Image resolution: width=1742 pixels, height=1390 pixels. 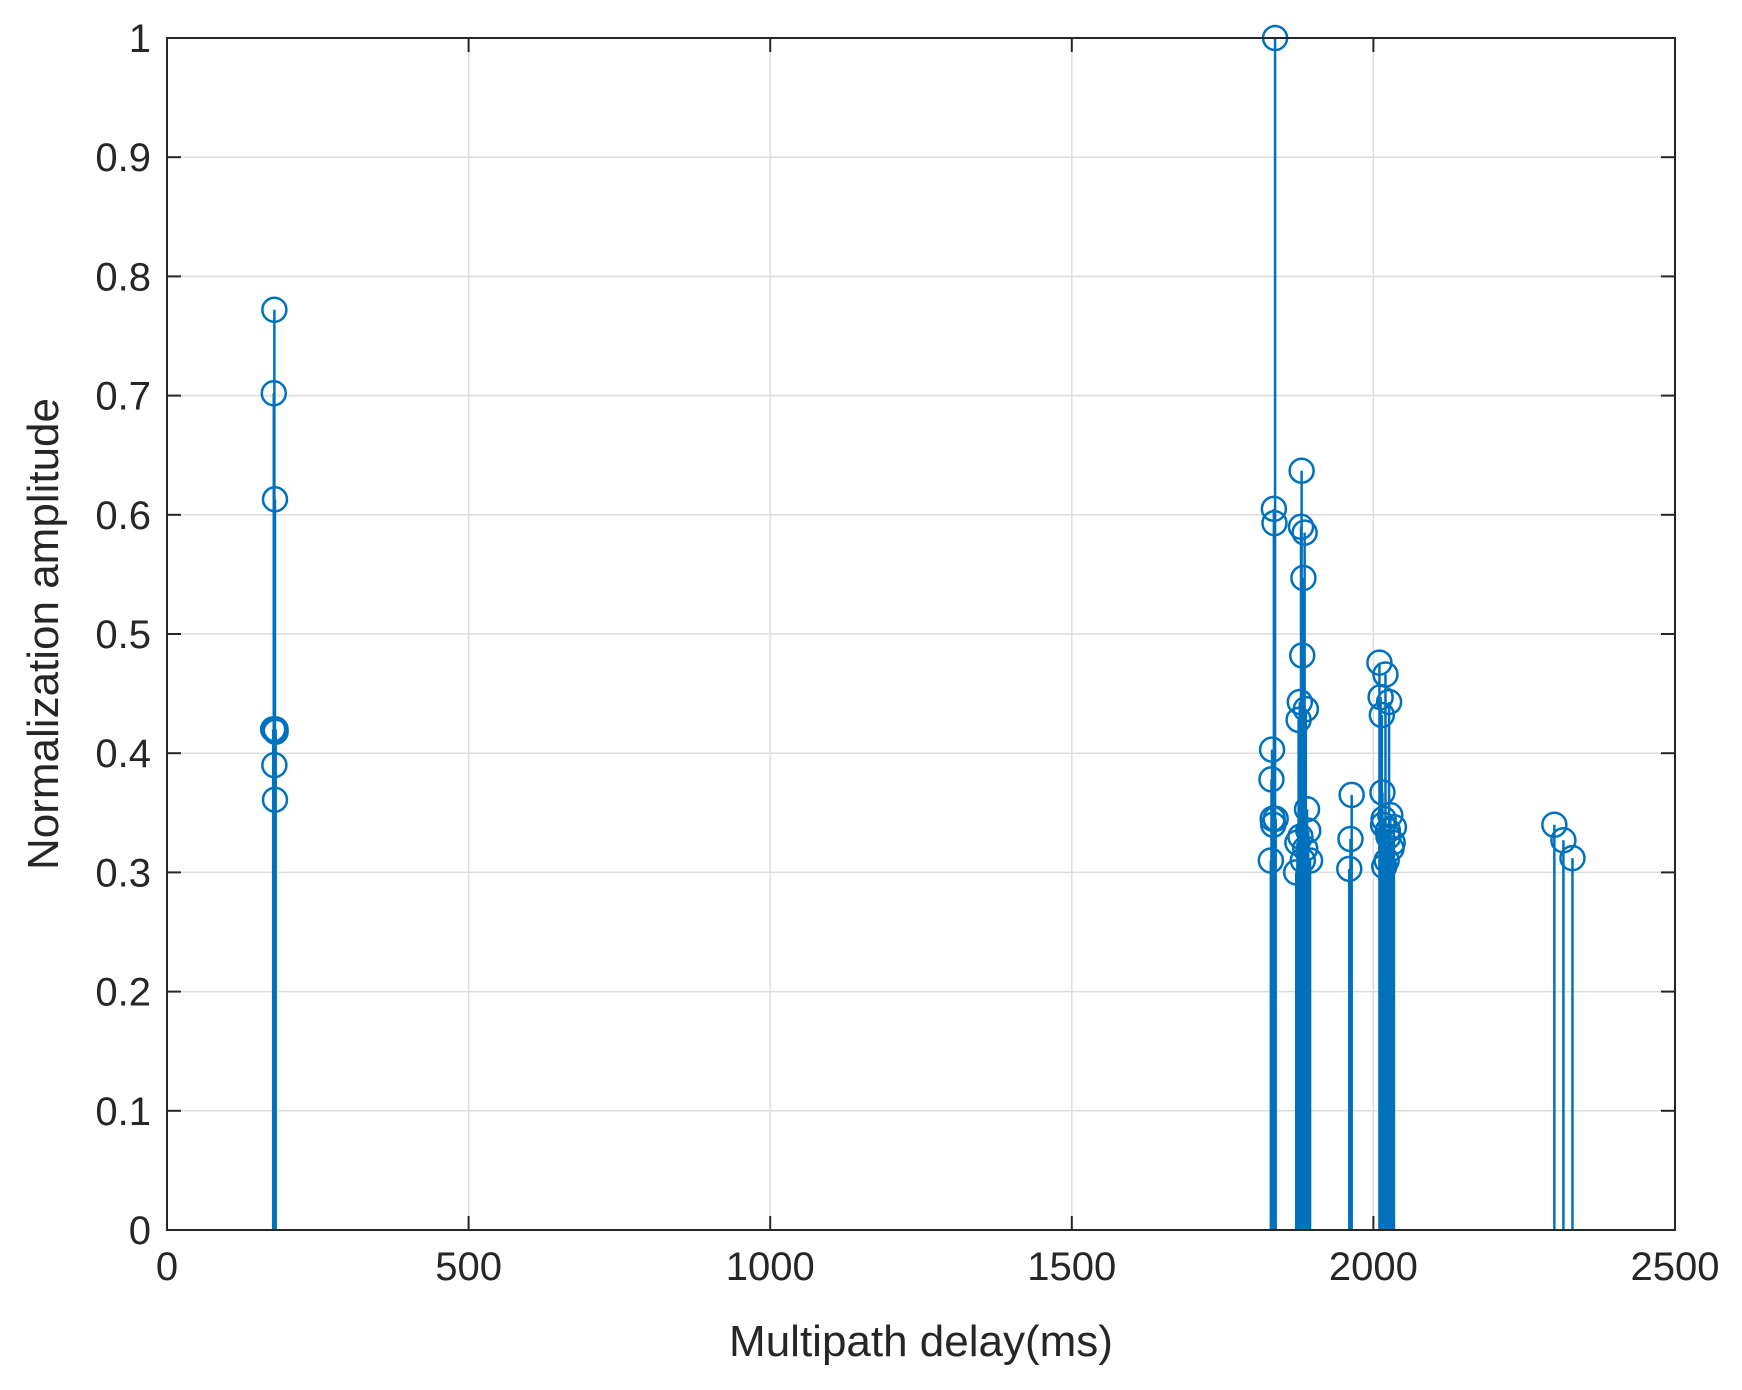 I want to click on y-tick-label: 1, so click(x=140, y=39).